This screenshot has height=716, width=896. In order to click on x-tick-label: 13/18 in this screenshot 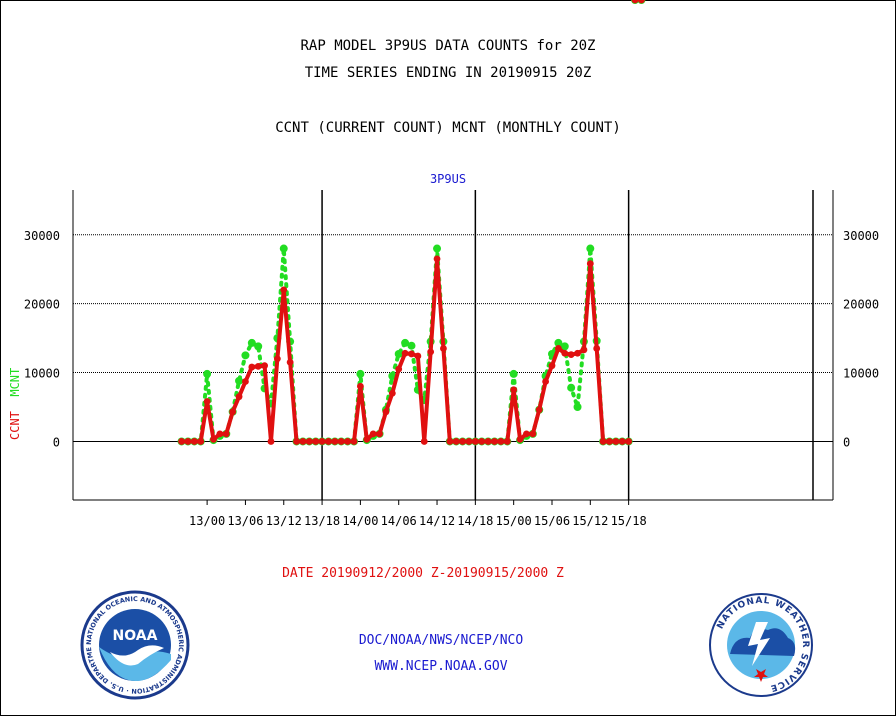, I will do `click(322, 521)`.